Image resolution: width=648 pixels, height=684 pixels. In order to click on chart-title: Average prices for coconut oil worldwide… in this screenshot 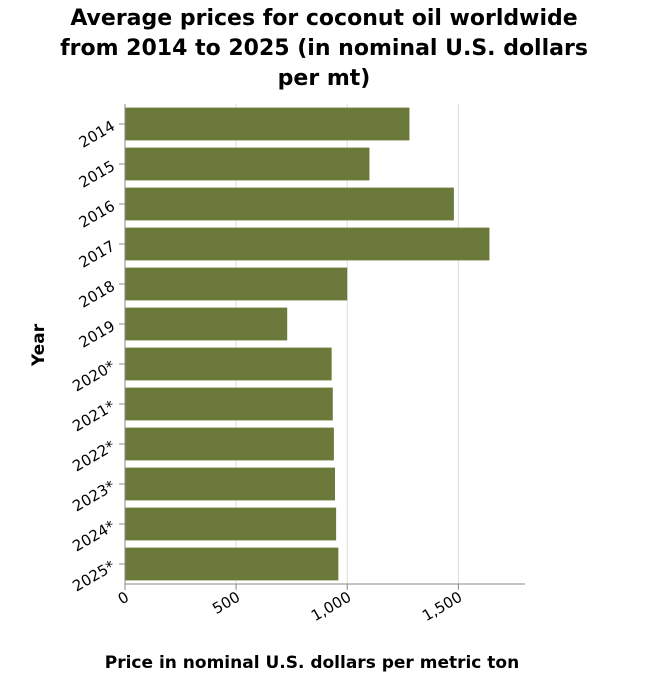, I will do `click(324, 49)`.